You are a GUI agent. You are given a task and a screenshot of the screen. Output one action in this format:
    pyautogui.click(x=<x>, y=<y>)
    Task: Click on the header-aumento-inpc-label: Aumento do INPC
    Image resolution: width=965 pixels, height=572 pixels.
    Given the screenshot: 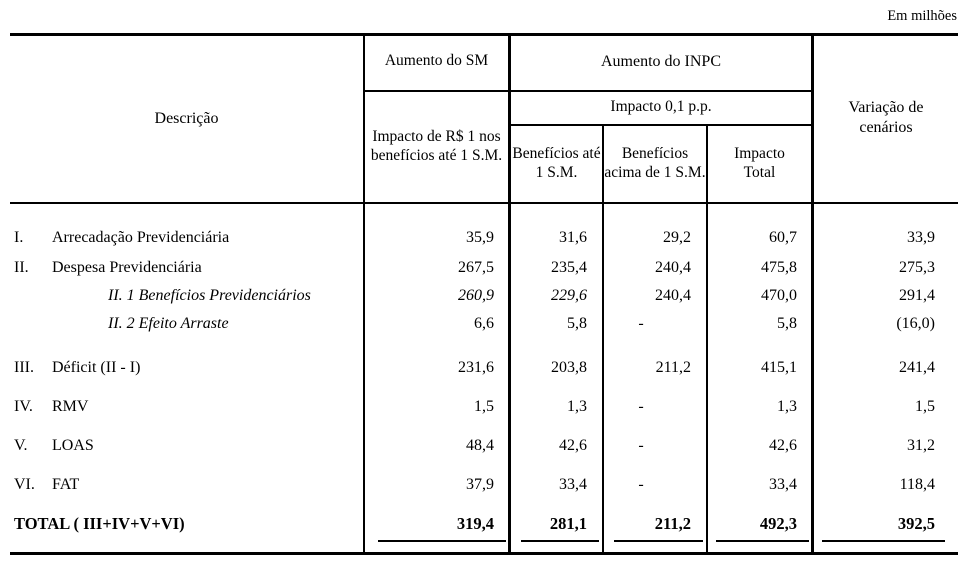 What is the action you would take?
    pyautogui.click(x=661, y=61)
    